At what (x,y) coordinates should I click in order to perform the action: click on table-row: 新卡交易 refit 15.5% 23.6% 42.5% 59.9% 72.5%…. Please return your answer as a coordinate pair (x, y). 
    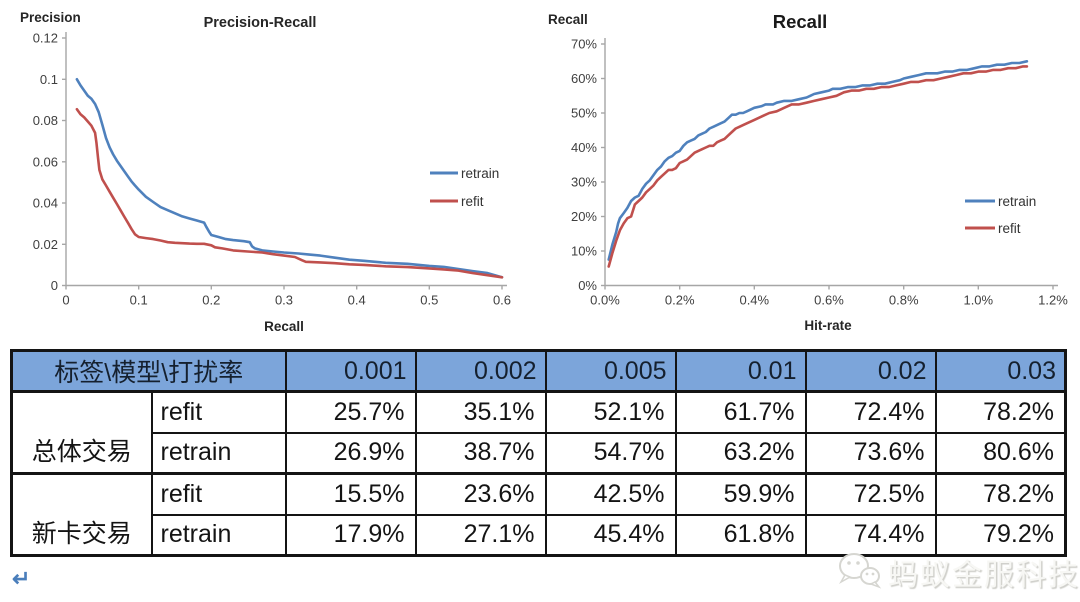
    Looking at the image, I should click on (538, 514).